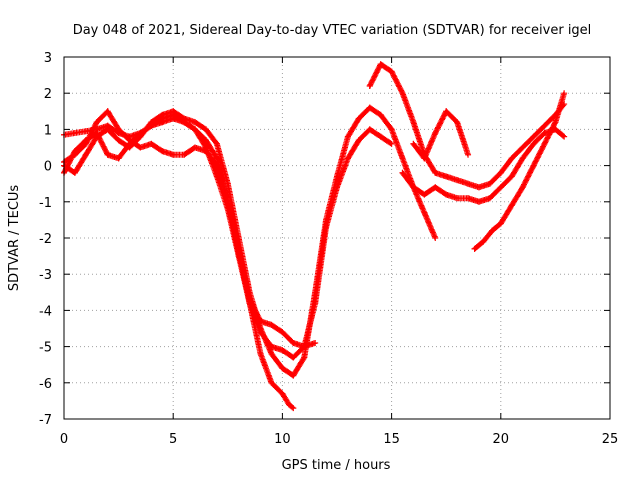 Image resolution: width=640 pixels, height=480 pixels. I want to click on x-axis-label: GPS time / hours, so click(336, 465).